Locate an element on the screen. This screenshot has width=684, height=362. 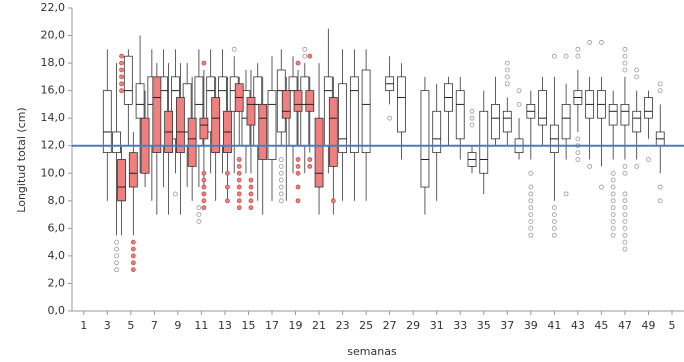
x-tick-label: 39 is located at coordinates (531, 325).